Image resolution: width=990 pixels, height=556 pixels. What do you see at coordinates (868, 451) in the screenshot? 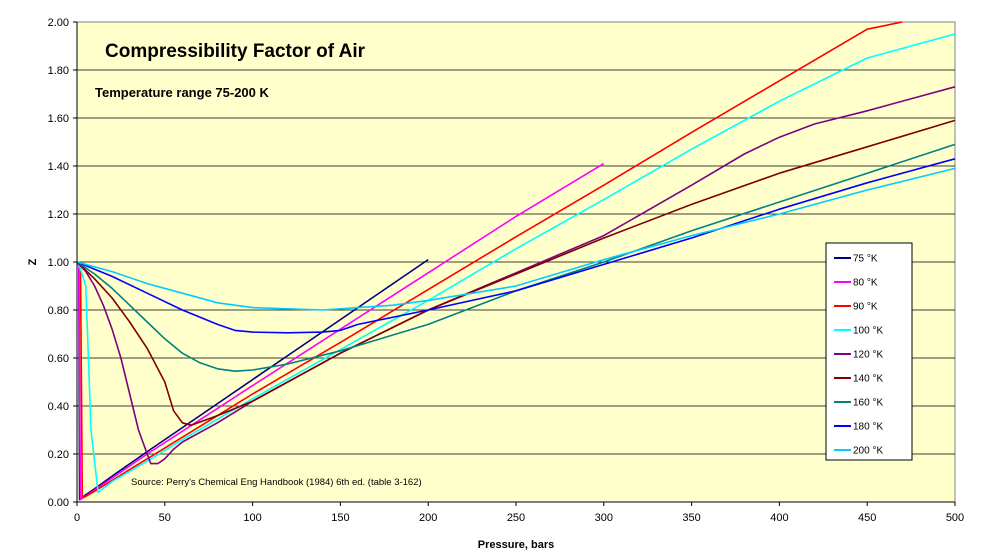
I see `legend-label-8: 200 °K` at bounding box center [868, 451].